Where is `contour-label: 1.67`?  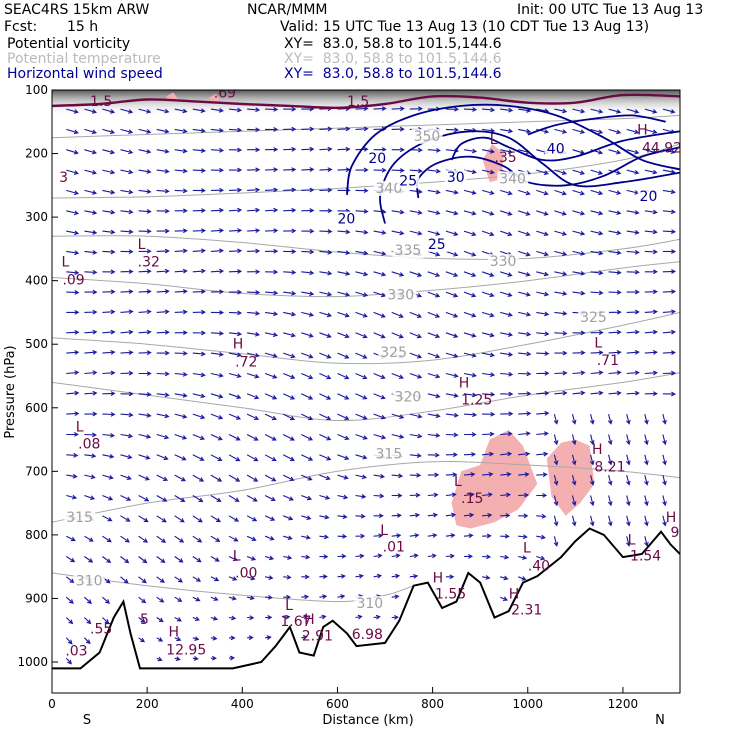
contour-label: 1.67 is located at coordinates (295, 622).